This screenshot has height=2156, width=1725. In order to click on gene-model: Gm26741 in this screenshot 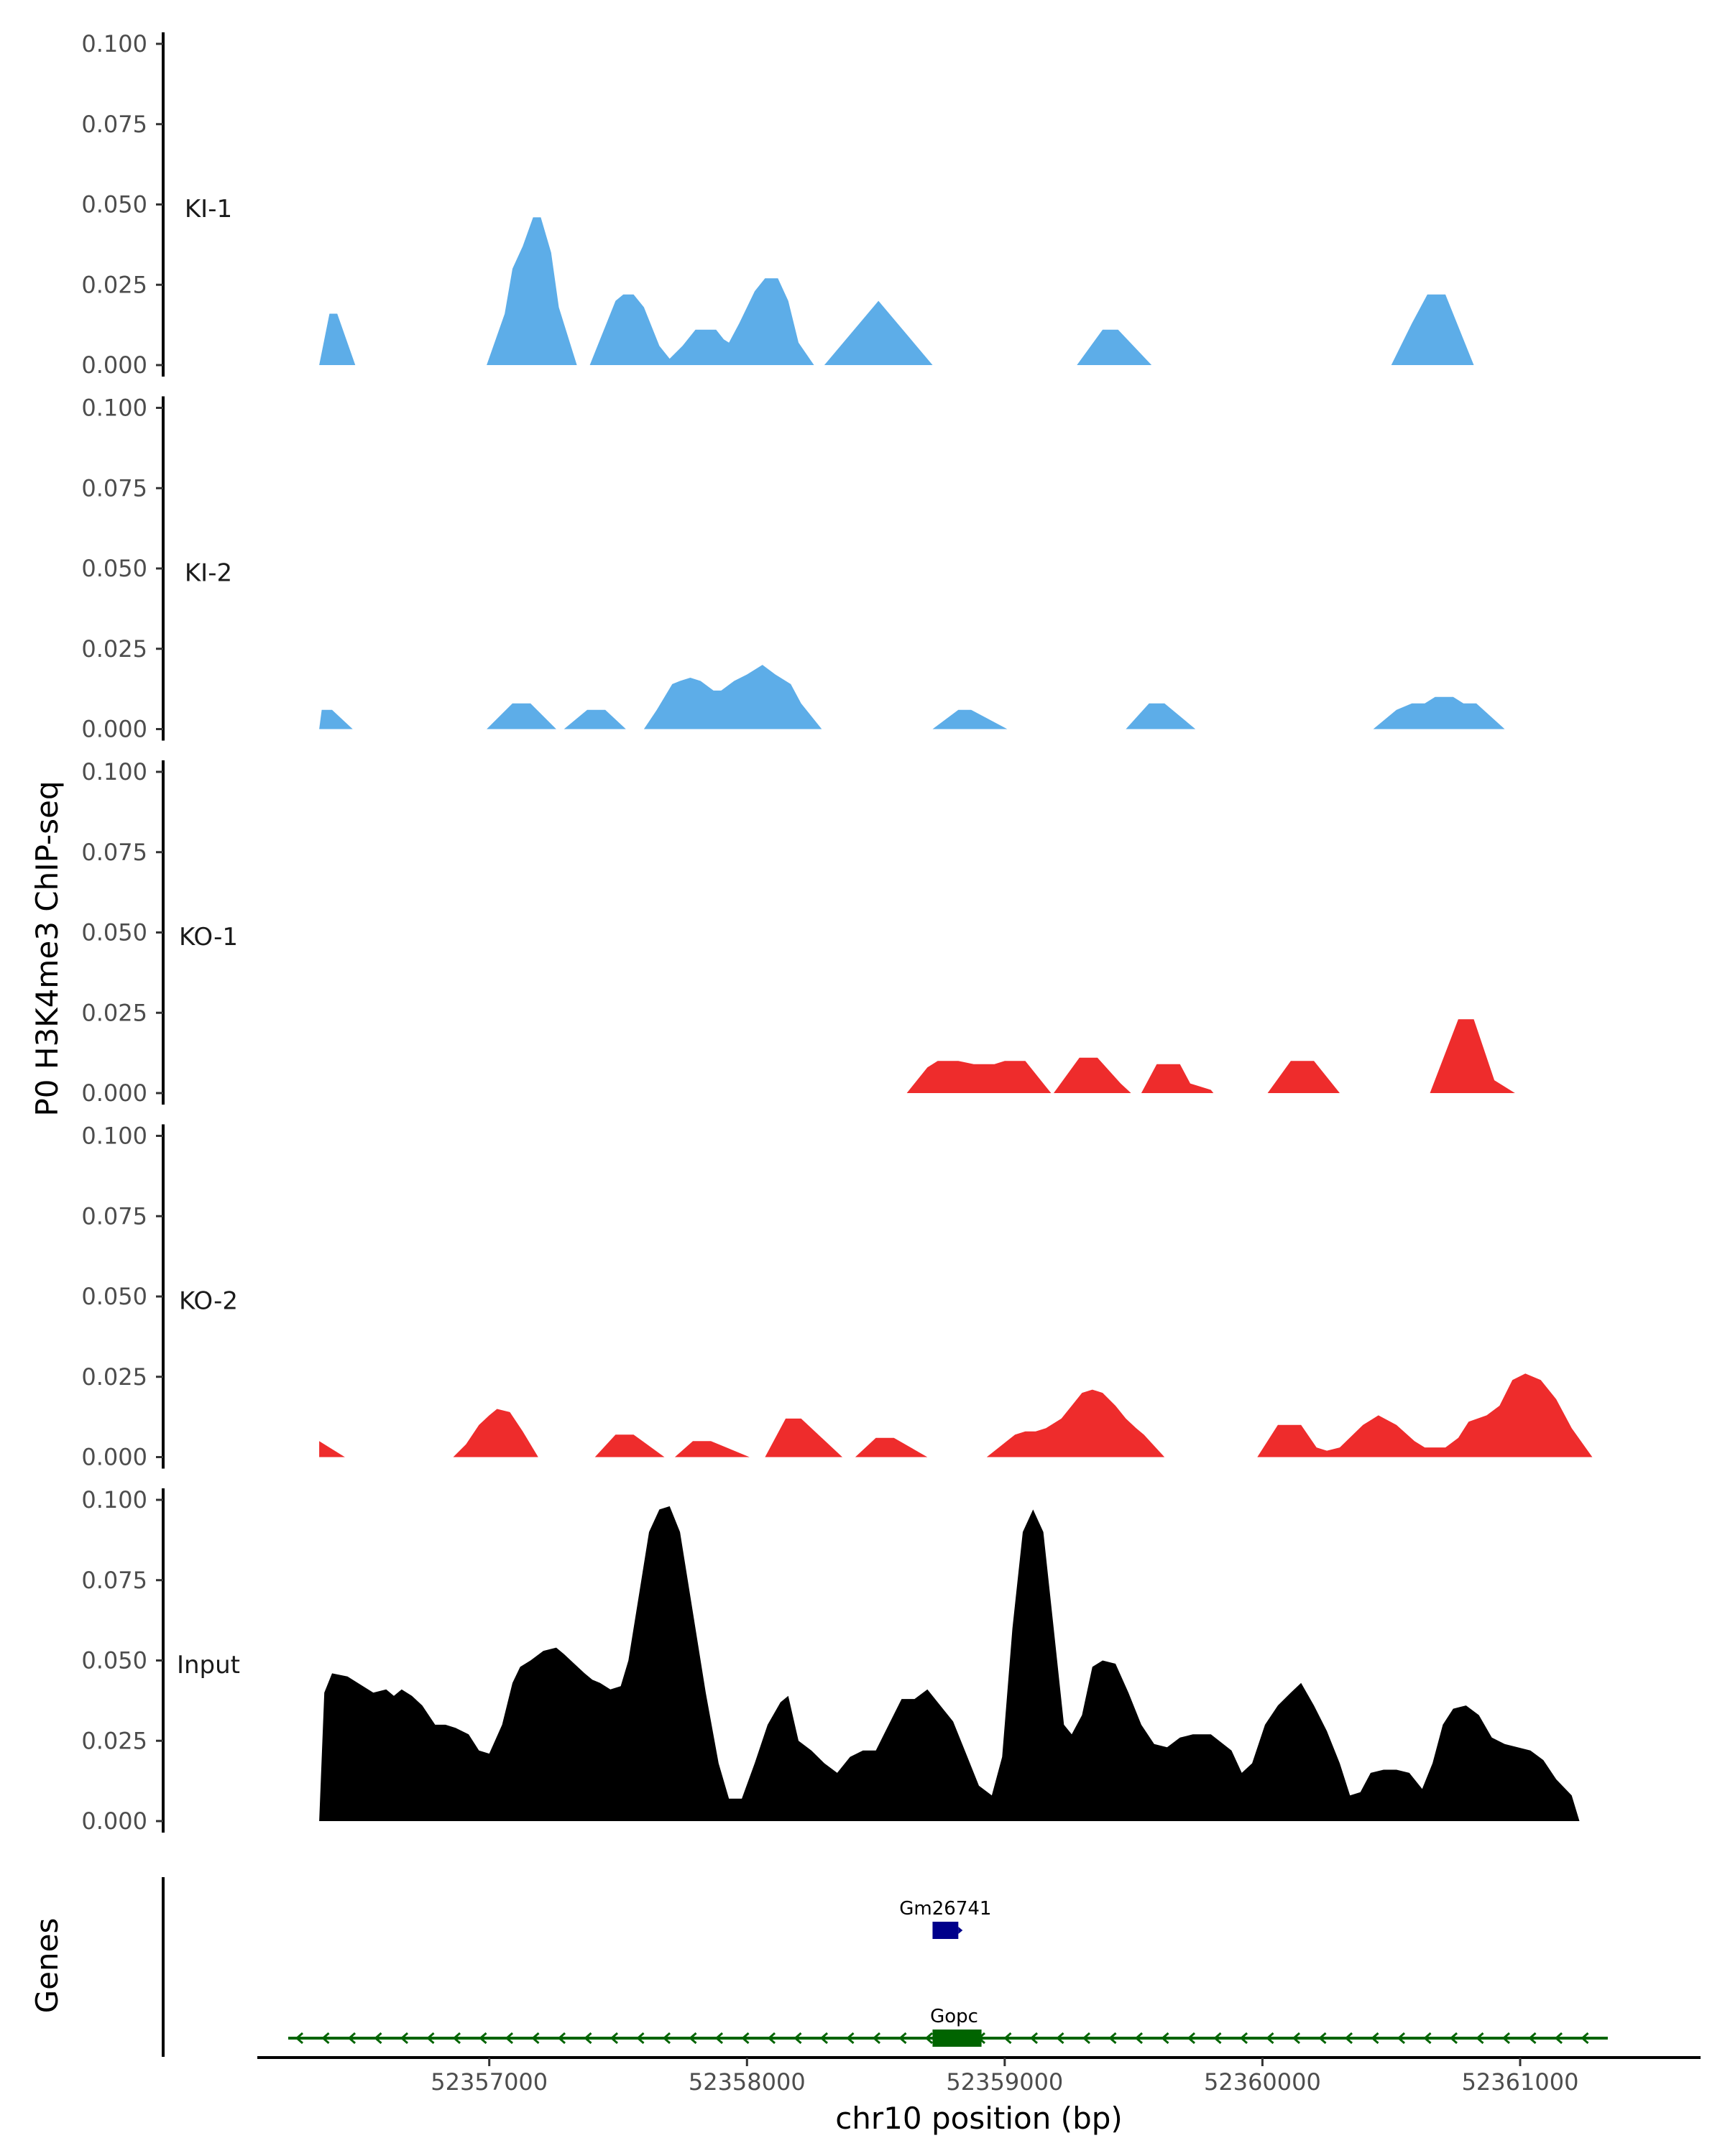, I will do `click(945, 1918)`.